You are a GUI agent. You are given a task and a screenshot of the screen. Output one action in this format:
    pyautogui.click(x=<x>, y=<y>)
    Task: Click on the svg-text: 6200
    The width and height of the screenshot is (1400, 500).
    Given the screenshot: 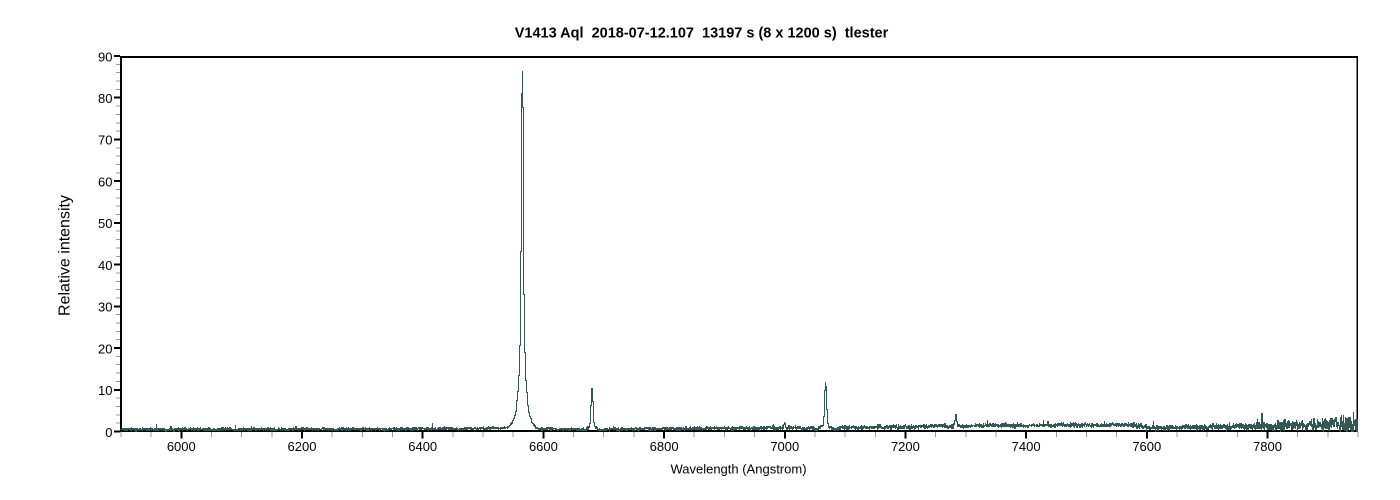 What is the action you would take?
    pyautogui.click(x=302, y=446)
    